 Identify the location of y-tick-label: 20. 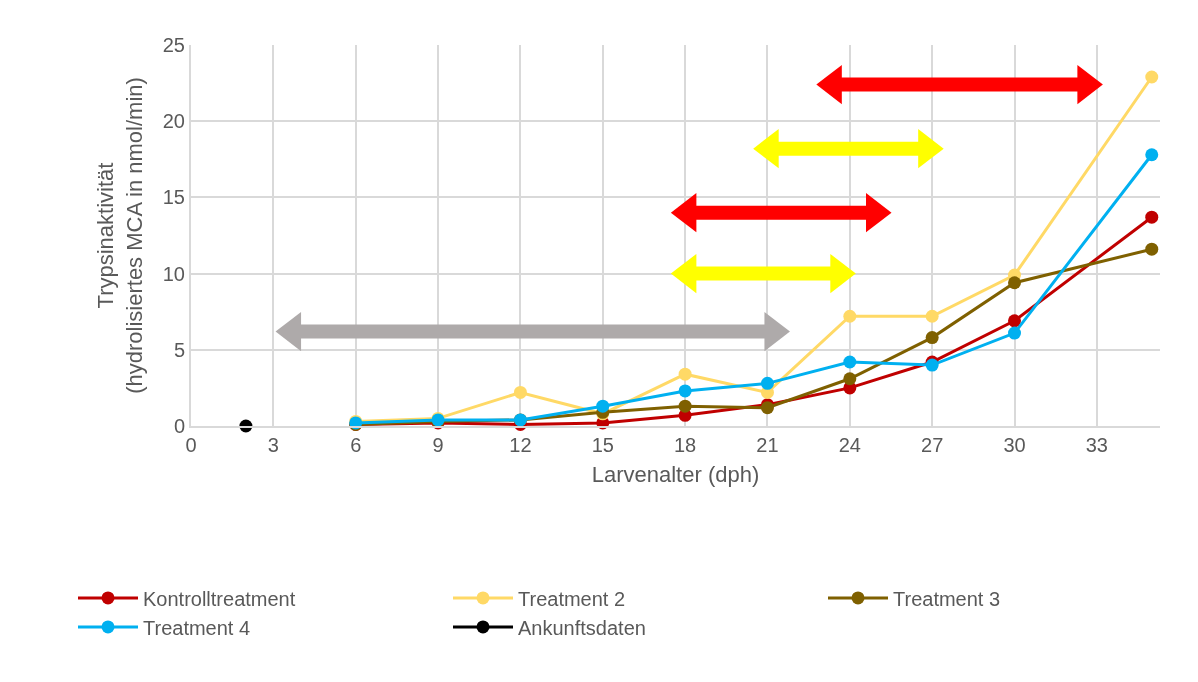
(173, 121).